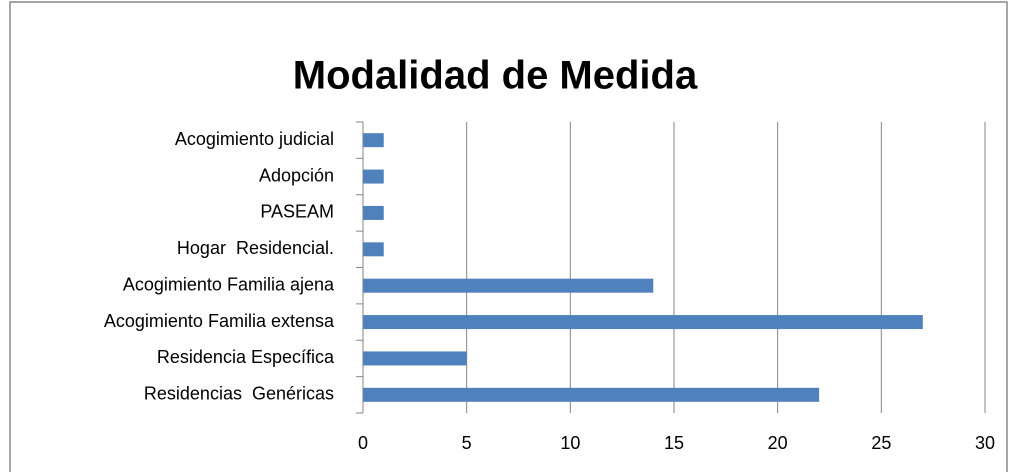 Image resolution: width=1012 pixels, height=472 pixels. What do you see at coordinates (985, 443) in the screenshot?
I see `x-tick-label: 30` at bounding box center [985, 443].